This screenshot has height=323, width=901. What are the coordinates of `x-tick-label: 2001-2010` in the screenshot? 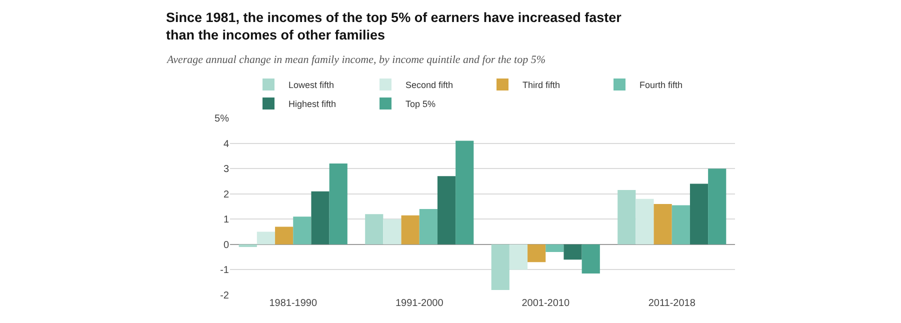 It's located at (546, 303).